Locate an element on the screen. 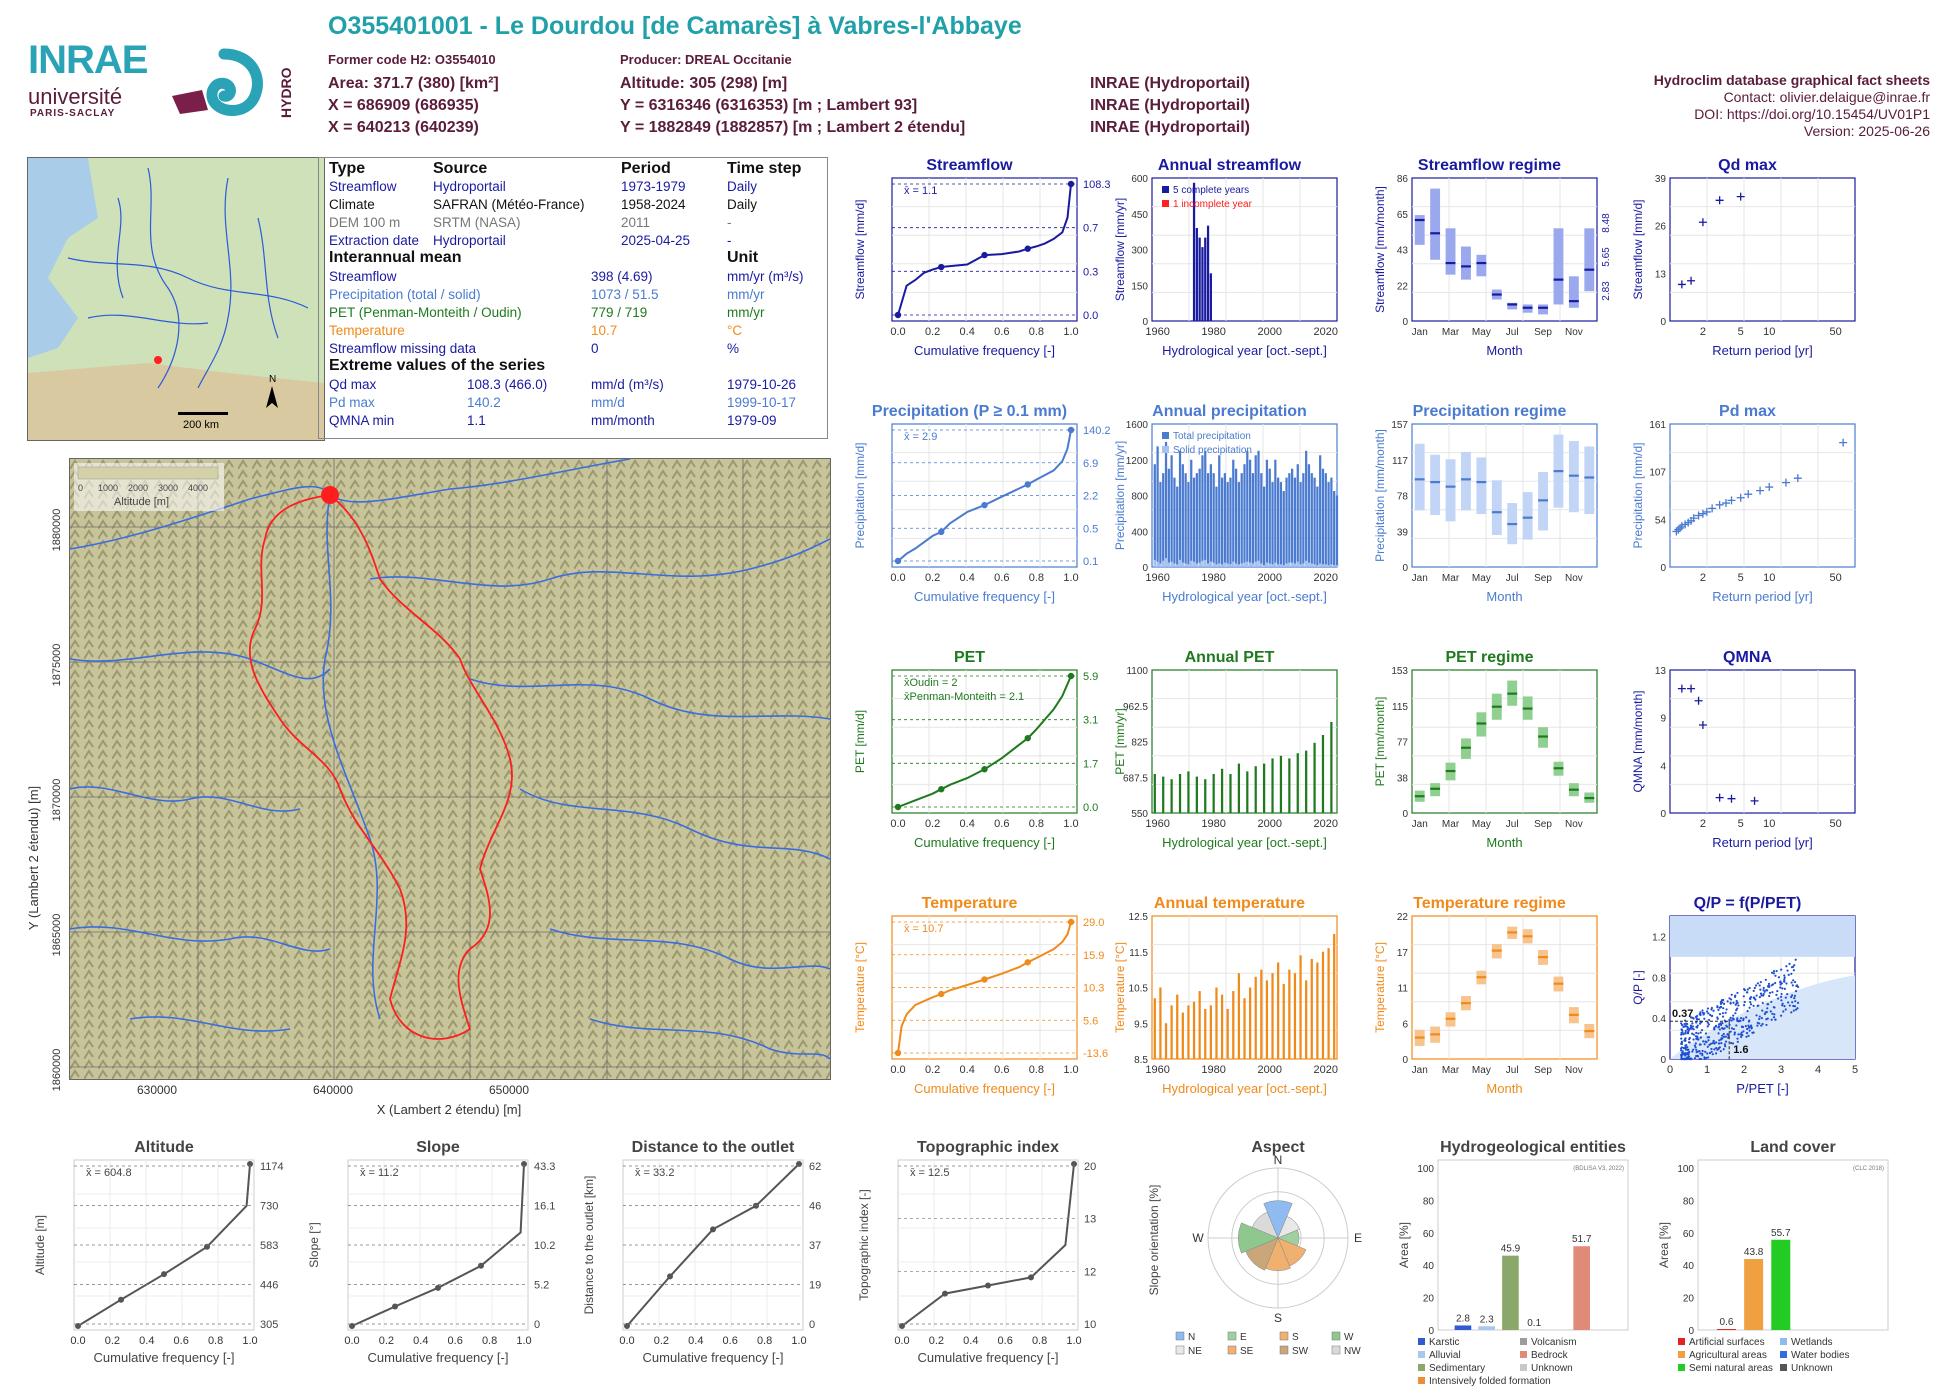 Image resolution: width=1960 pixels, height=1386 pixels. mean-value: 779 / 719 is located at coordinates (619, 312).